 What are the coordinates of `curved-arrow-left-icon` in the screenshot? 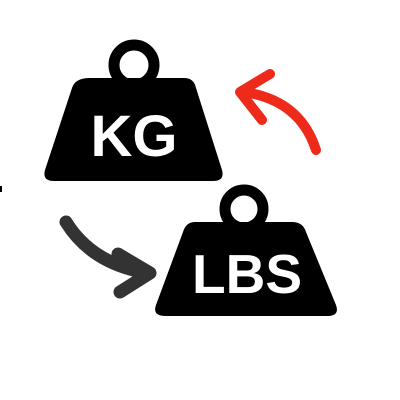 It's located at (278, 112).